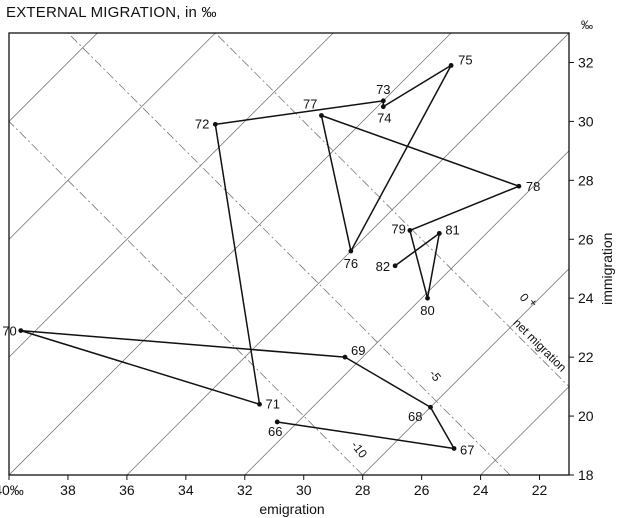 The image size is (617, 518). What do you see at coordinates (383, 89) in the screenshot?
I see `data-label: 73` at bounding box center [383, 89].